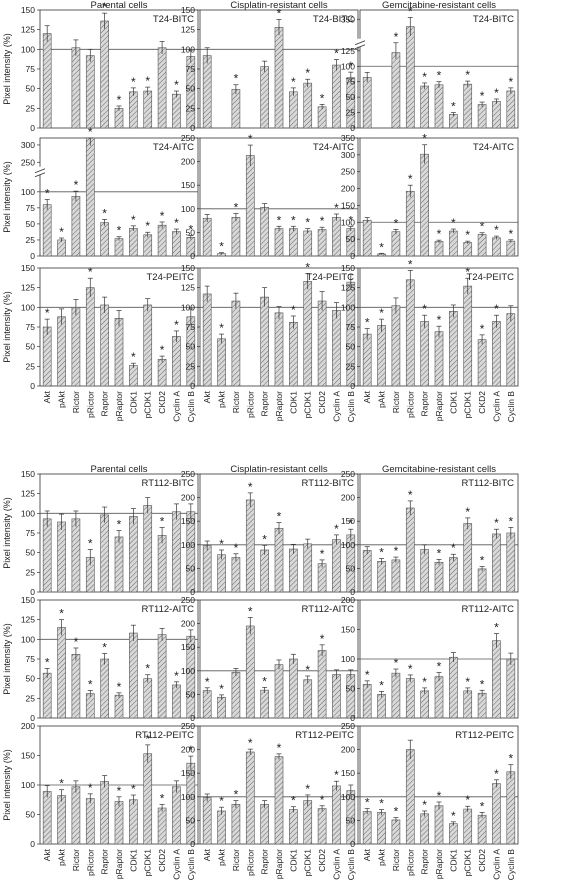 This screenshot has width=580, height=890. What do you see at coordinates (360, 47) in the screenshot?
I see `axis-break-mark` at bounding box center [360, 47].